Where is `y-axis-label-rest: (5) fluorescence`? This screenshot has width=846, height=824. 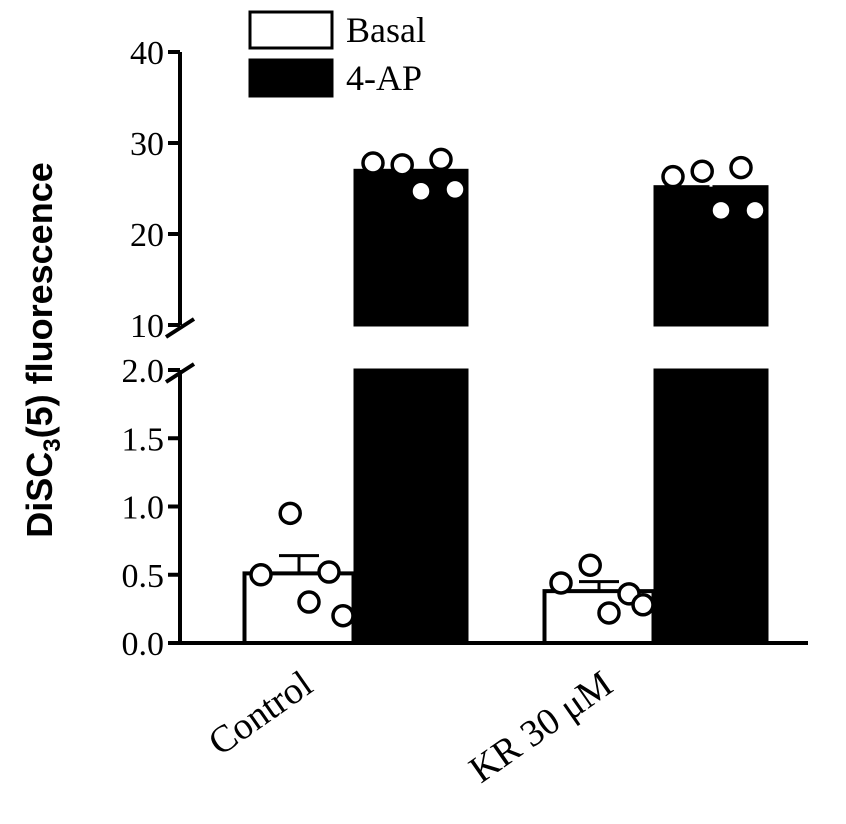 y-axis-label-rest: (5) fluorescence is located at coordinates (39, 300).